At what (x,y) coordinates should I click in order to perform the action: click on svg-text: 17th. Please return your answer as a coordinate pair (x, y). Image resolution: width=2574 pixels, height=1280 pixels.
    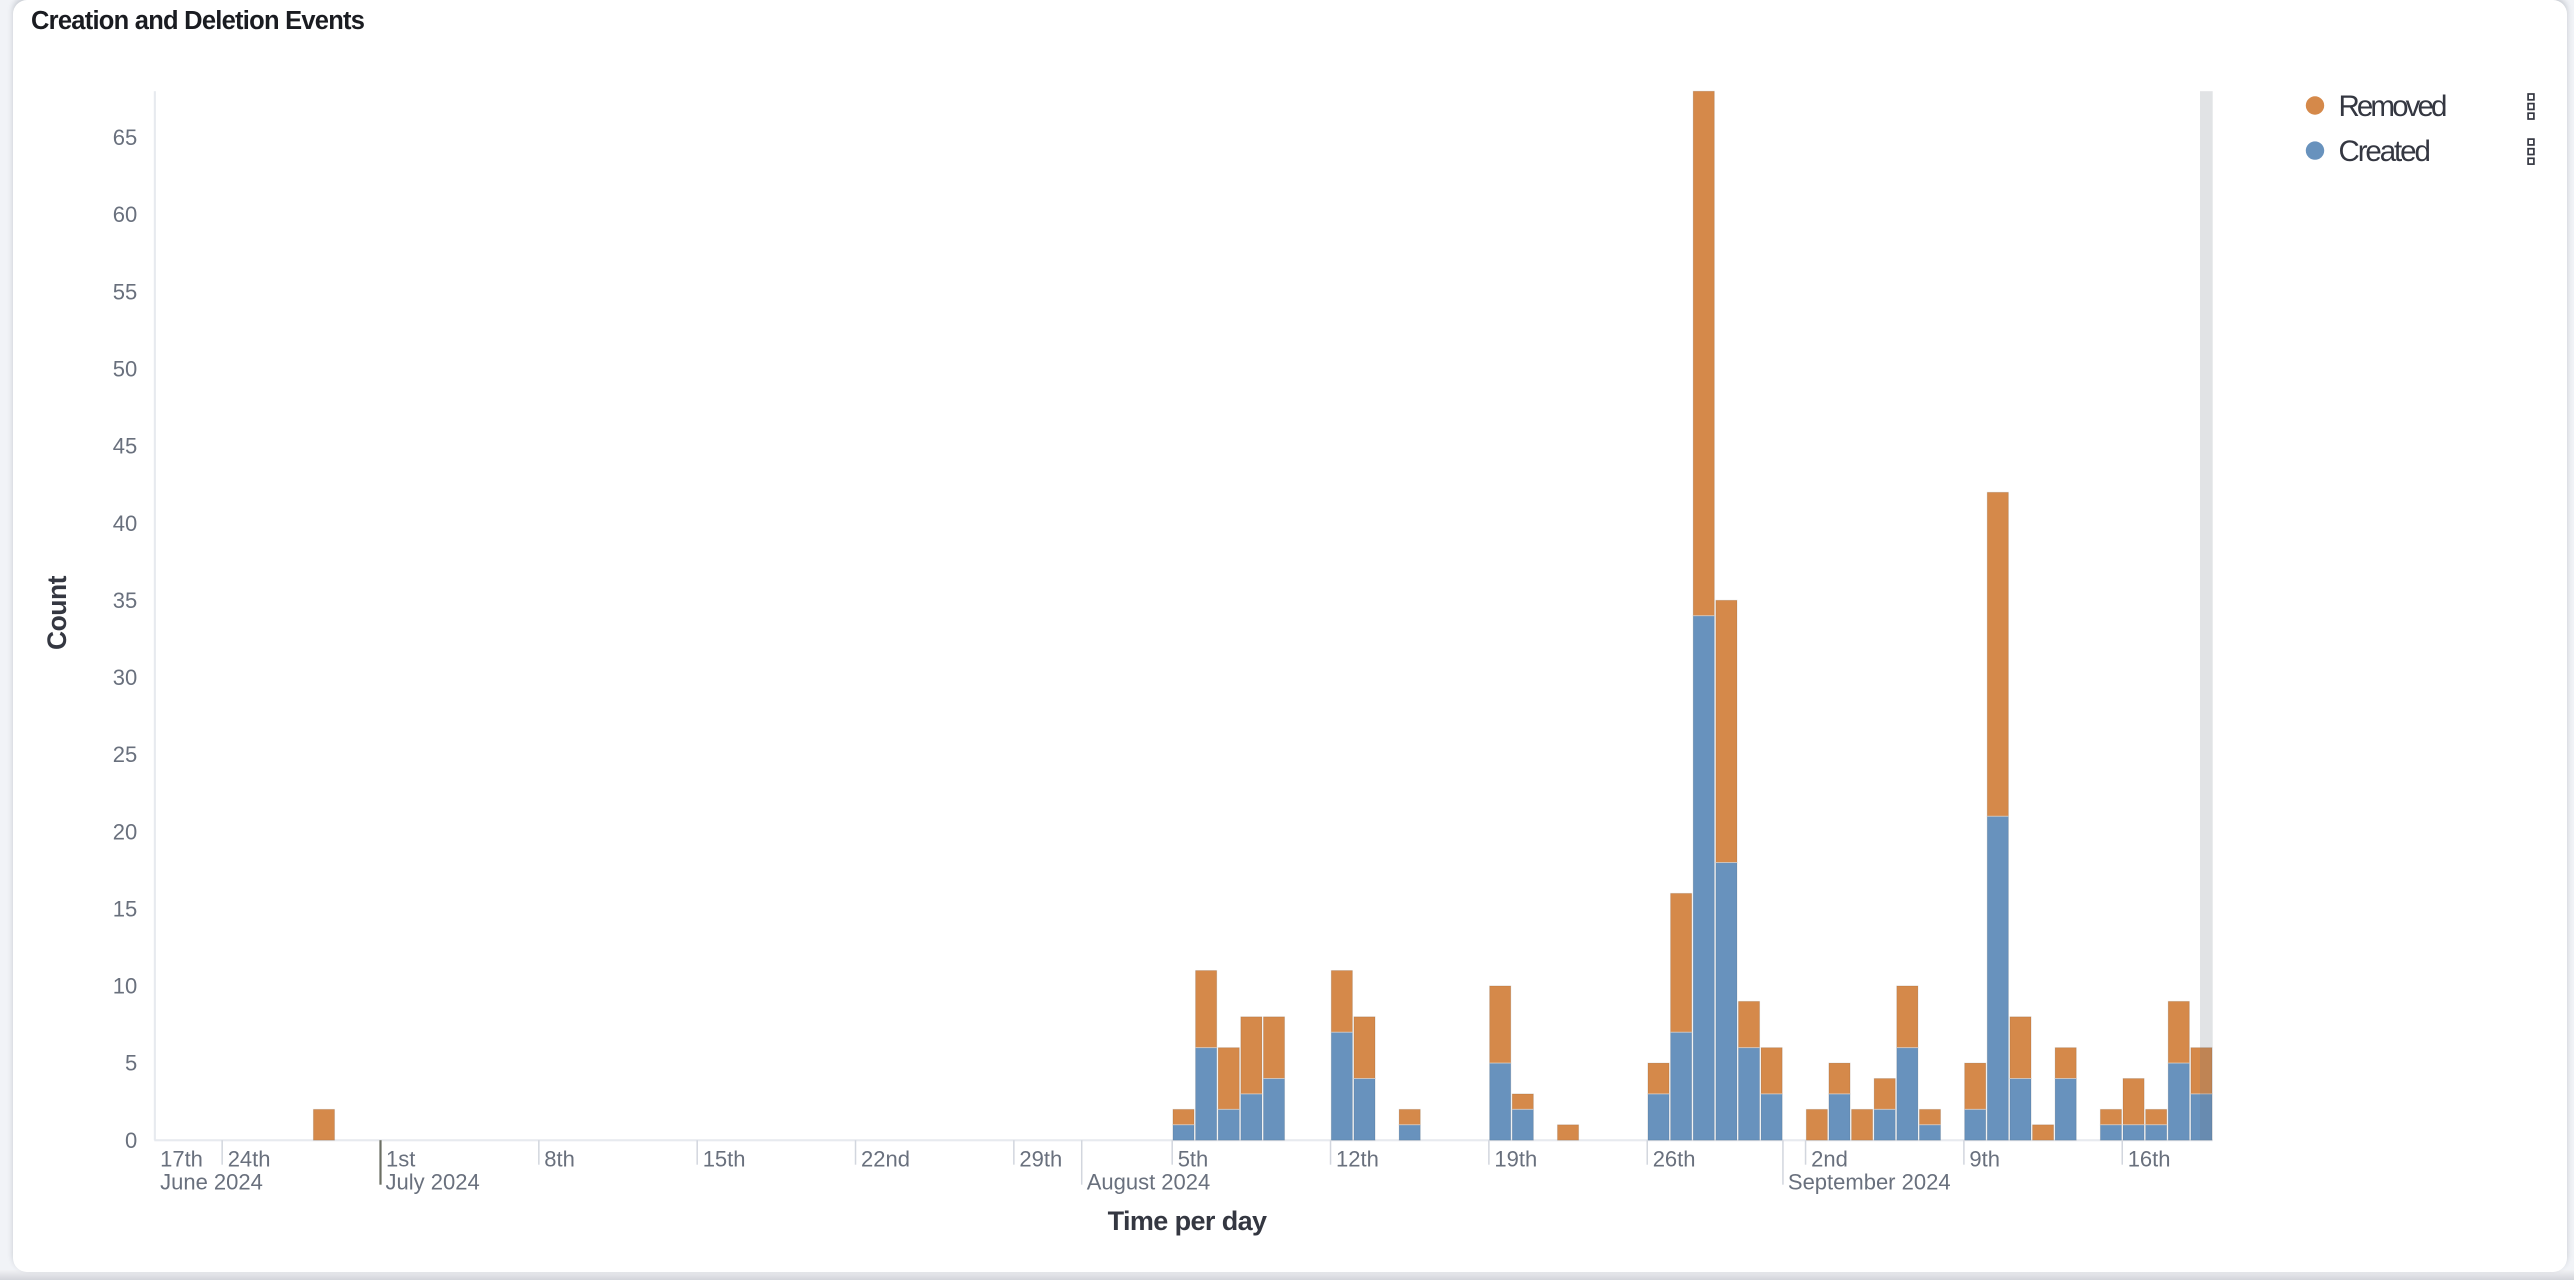
    Looking at the image, I should click on (181, 1158).